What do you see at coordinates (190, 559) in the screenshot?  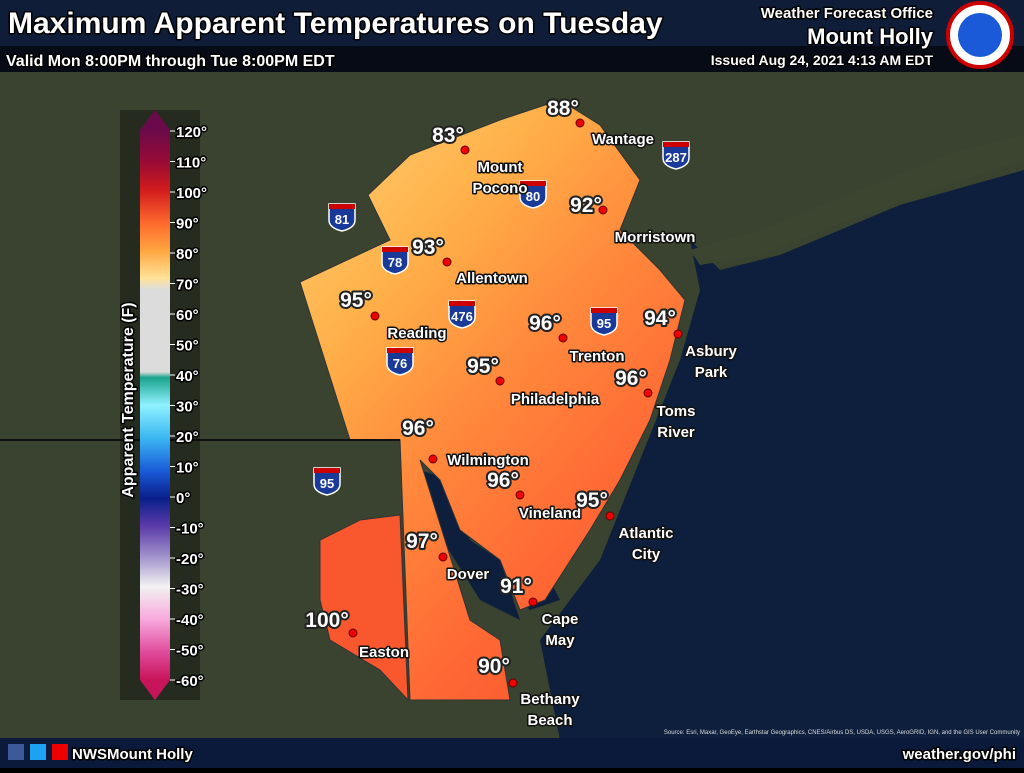 I see `legend-tick-label: -20°` at bounding box center [190, 559].